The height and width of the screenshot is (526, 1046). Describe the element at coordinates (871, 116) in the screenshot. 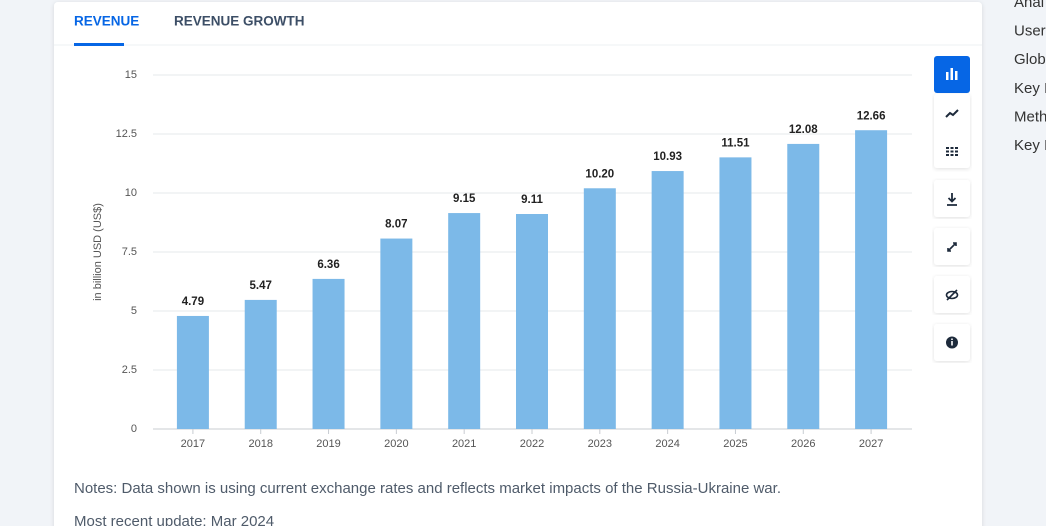

I see `value-label: 12.66` at that location.